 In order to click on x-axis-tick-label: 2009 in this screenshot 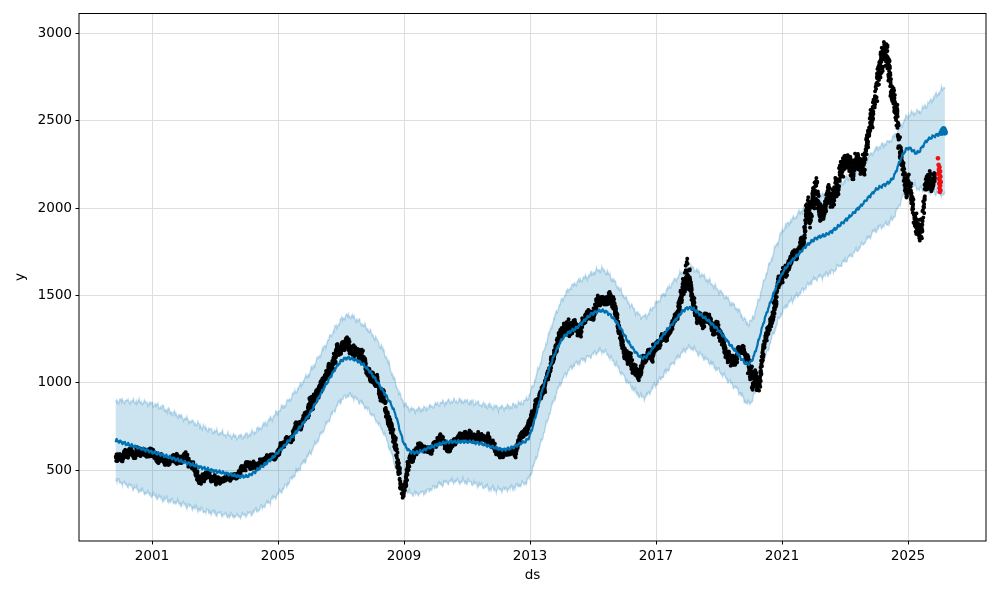, I will do `click(404, 555)`.